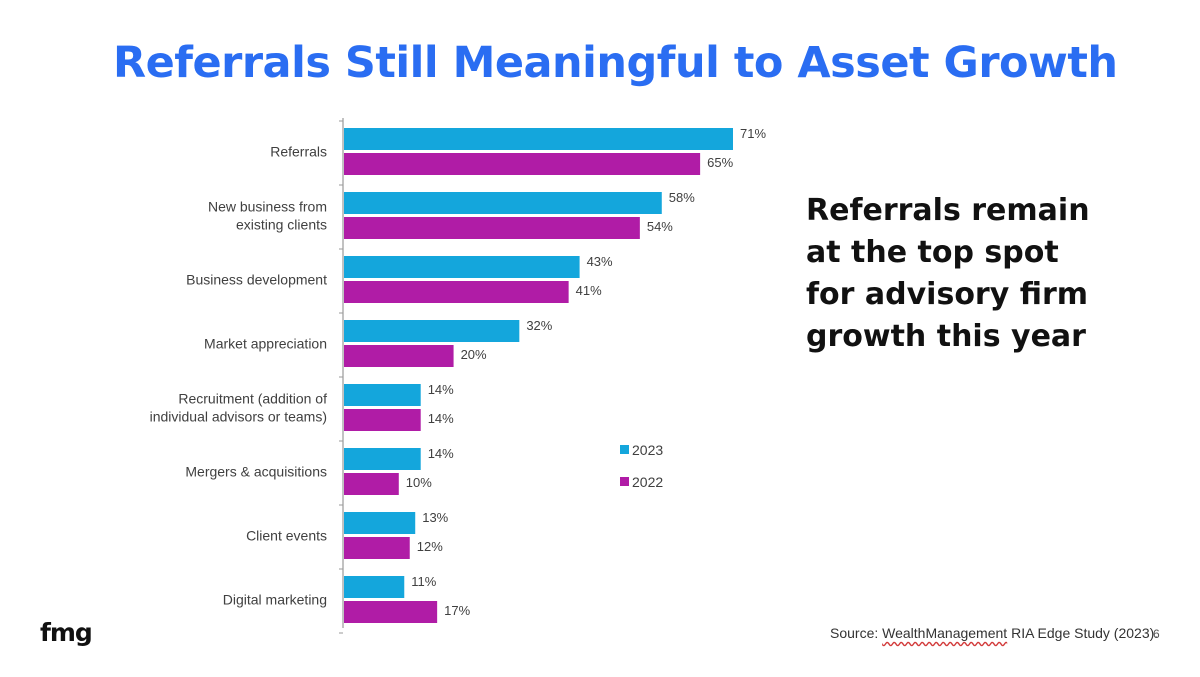 Image resolution: width=1200 pixels, height=677 pixels. What do you see at coordinates (647, 482) in the screenshot?
I see `legend-label-2022: 2022` at bounding box center [647, 482].